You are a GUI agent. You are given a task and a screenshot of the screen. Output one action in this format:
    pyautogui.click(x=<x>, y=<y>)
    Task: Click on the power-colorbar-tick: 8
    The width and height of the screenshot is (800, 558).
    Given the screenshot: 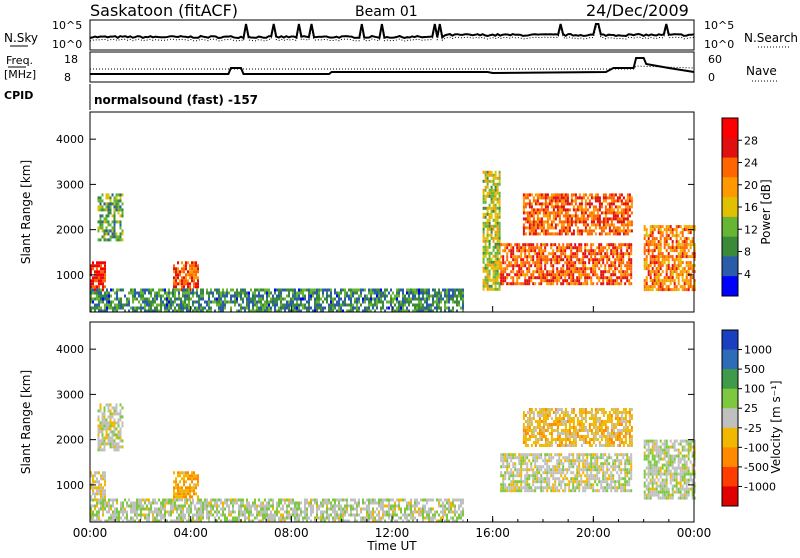 What is the action you would take?
    pyautogui.click(x=747, y=252)
    